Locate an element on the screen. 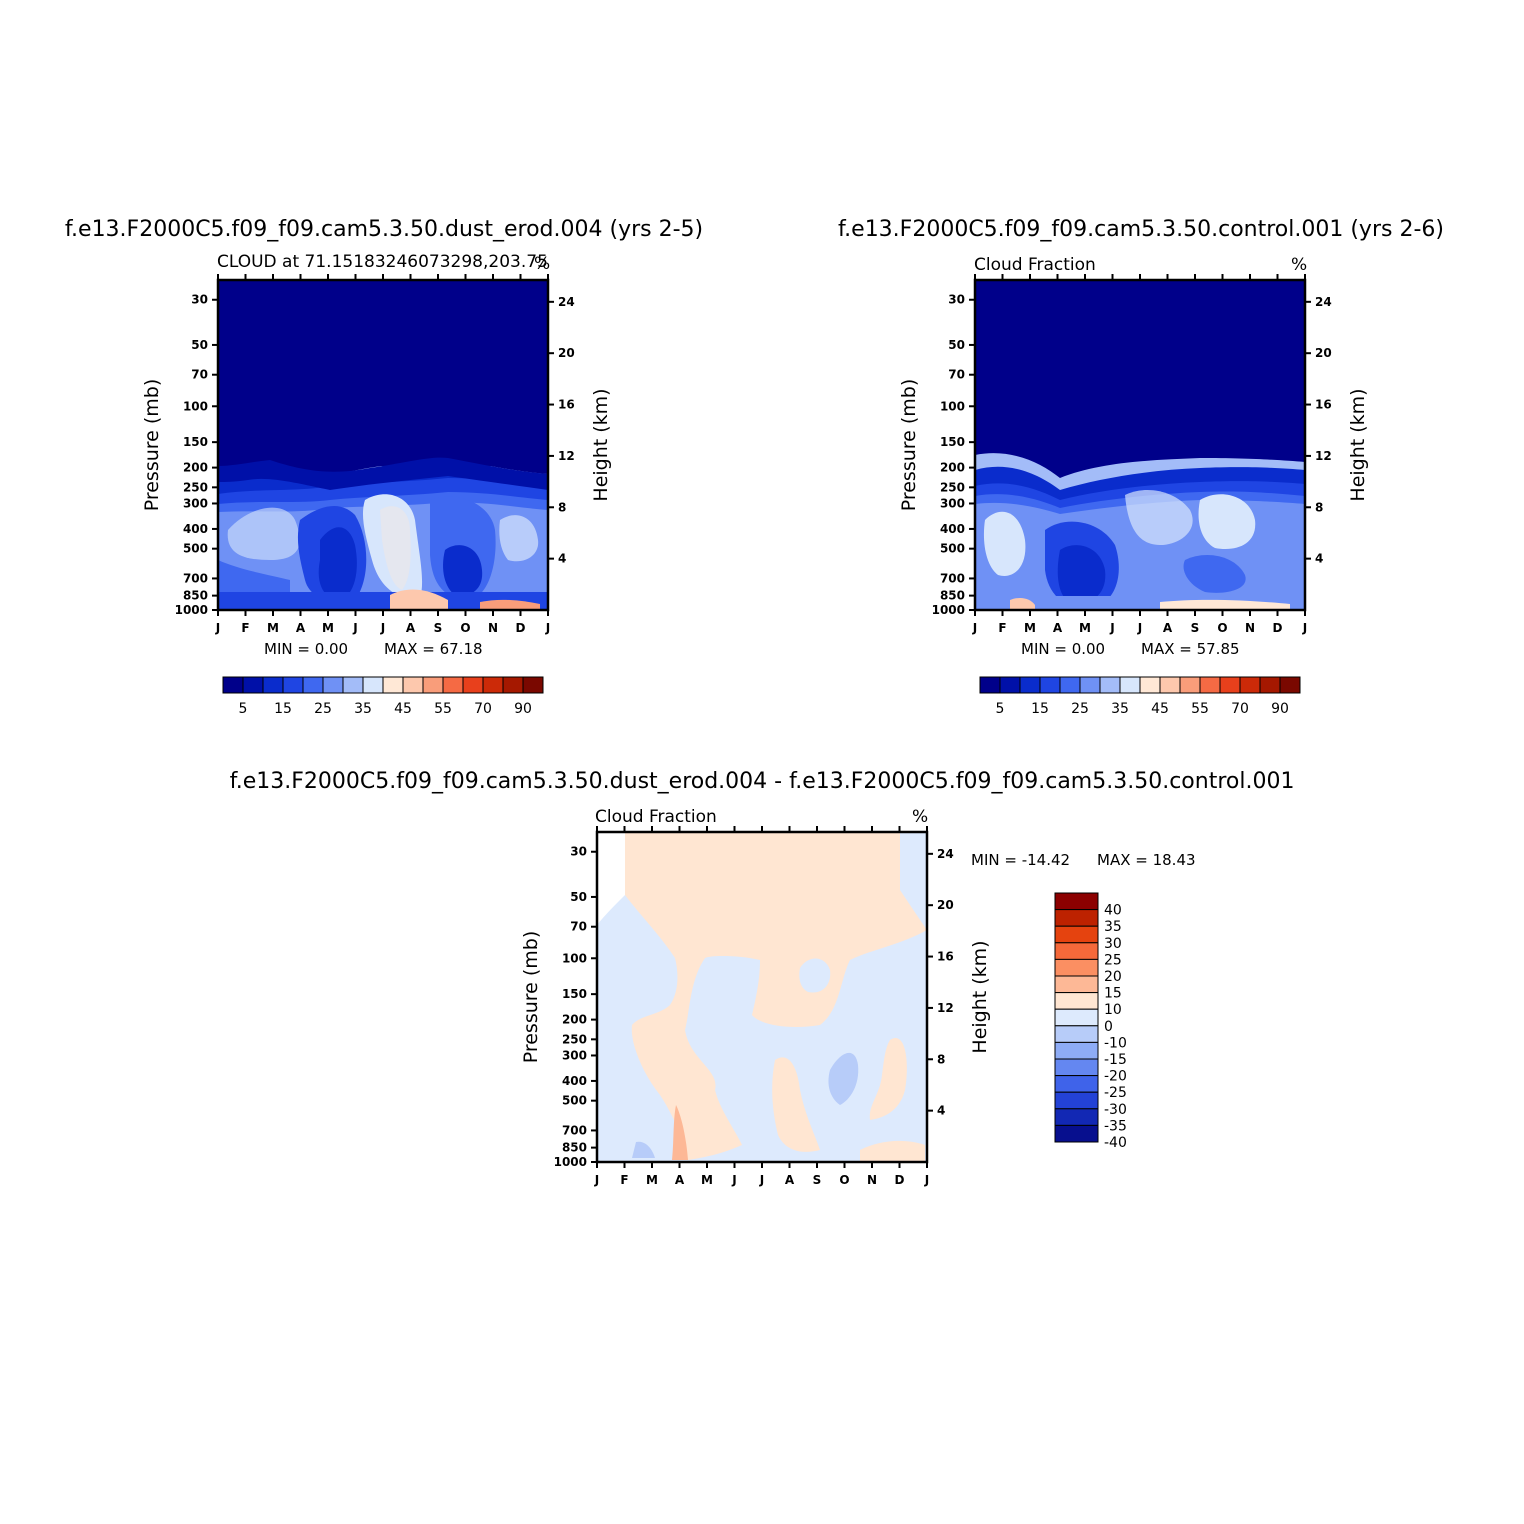  height-tick-label: 24 is located at coordinates (945, 854).